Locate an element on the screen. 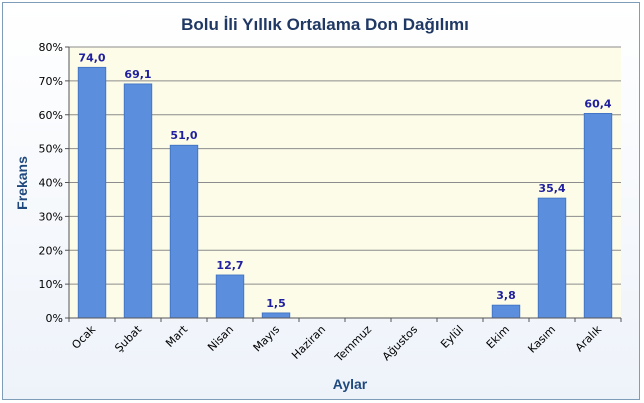  y-axis-ticks: 0% 10% 20% 30% 40% 50% 60% 70% 80% is located at coordinates (54, 183).